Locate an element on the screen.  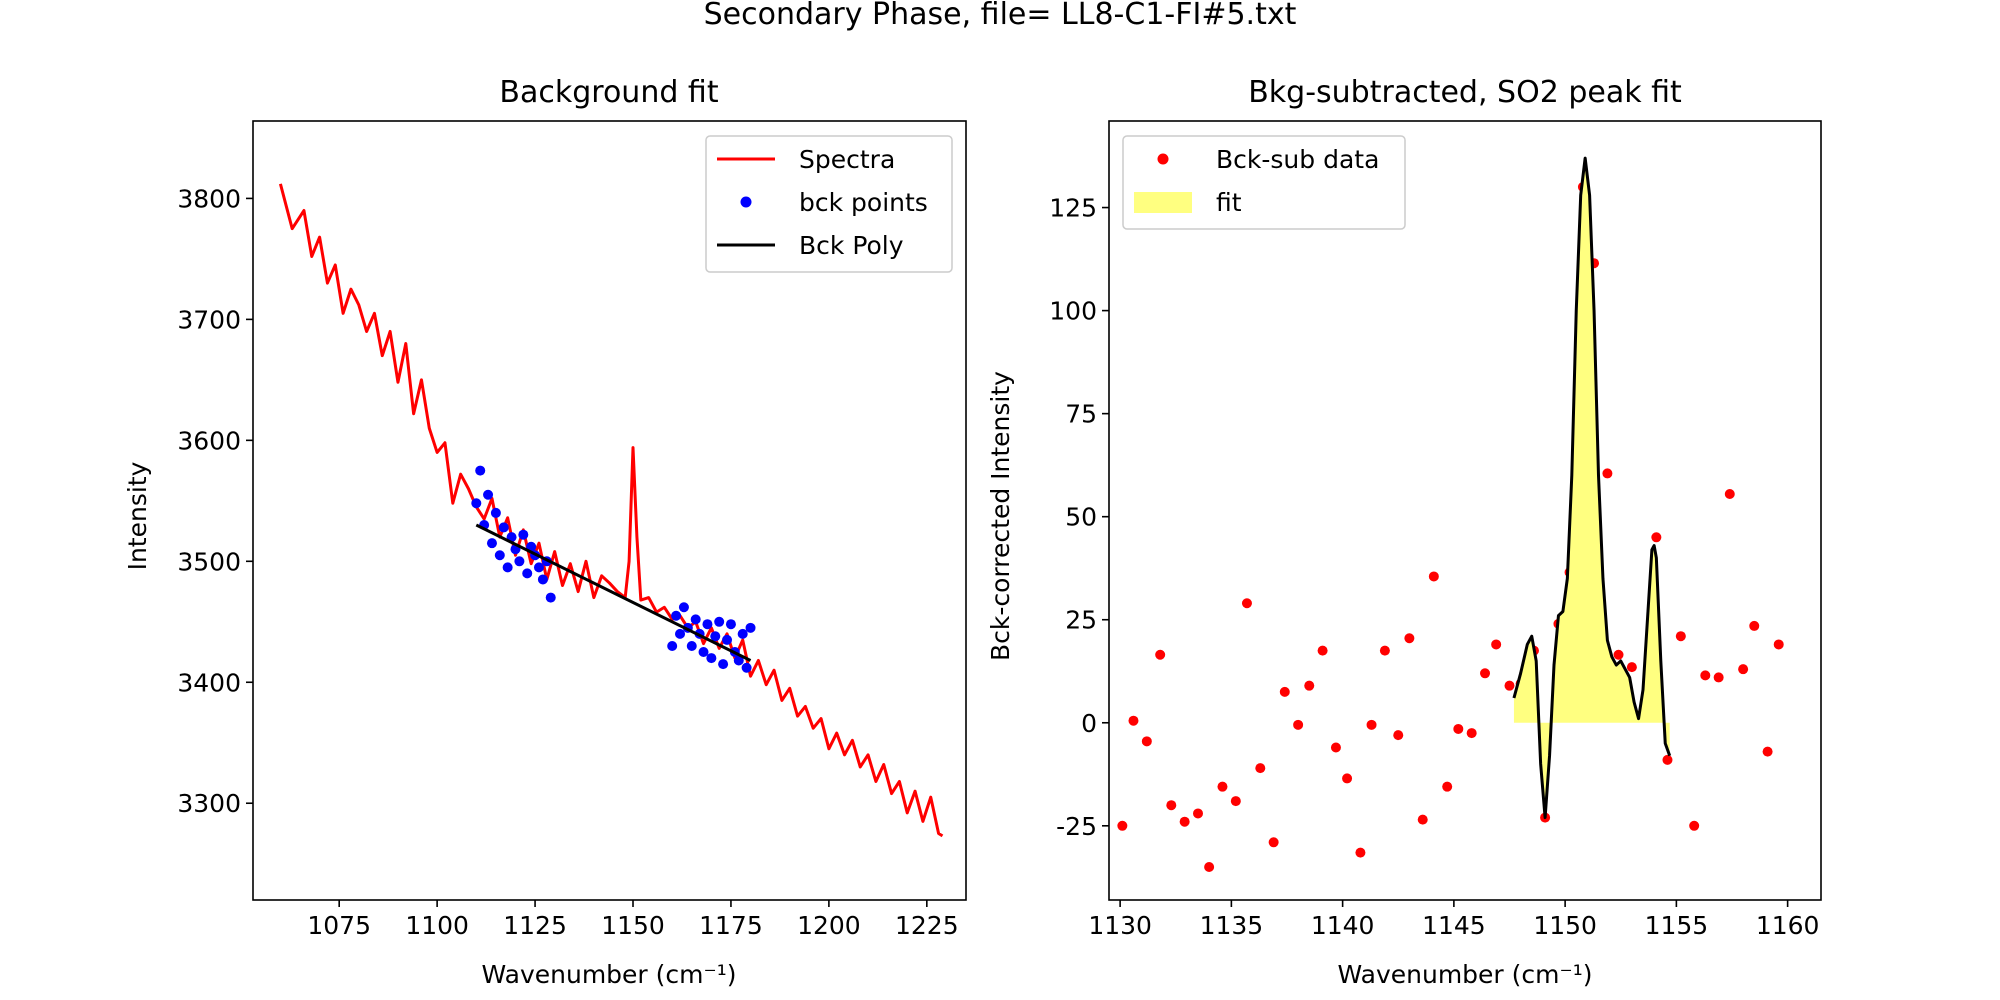
so2-peak-fit-xtick-label: 1135 is located at coordinates (1232, 925).